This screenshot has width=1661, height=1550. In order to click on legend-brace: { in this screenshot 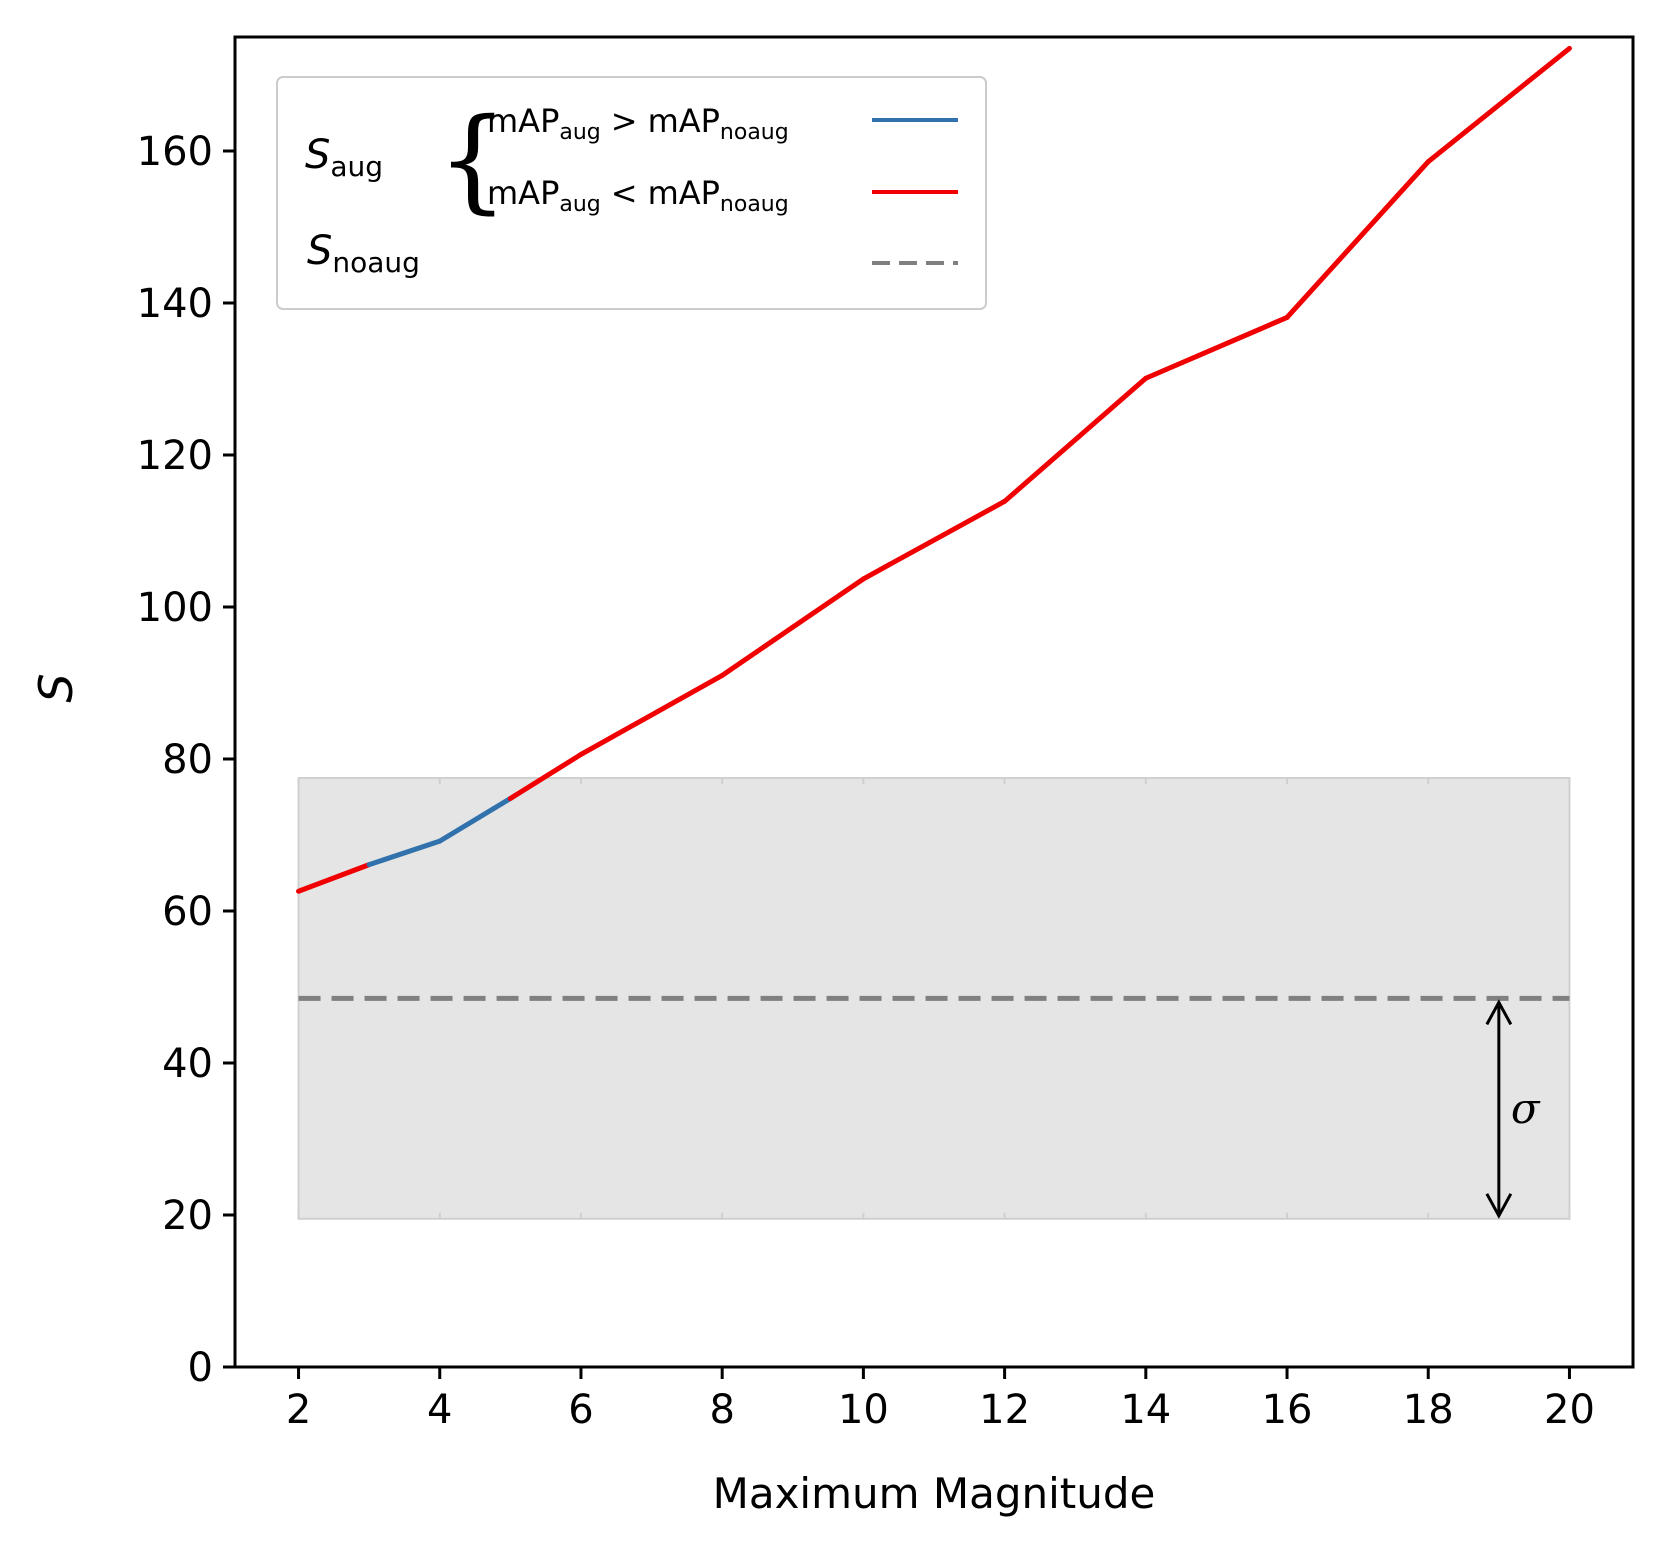, I will do `click(472, 160)`.